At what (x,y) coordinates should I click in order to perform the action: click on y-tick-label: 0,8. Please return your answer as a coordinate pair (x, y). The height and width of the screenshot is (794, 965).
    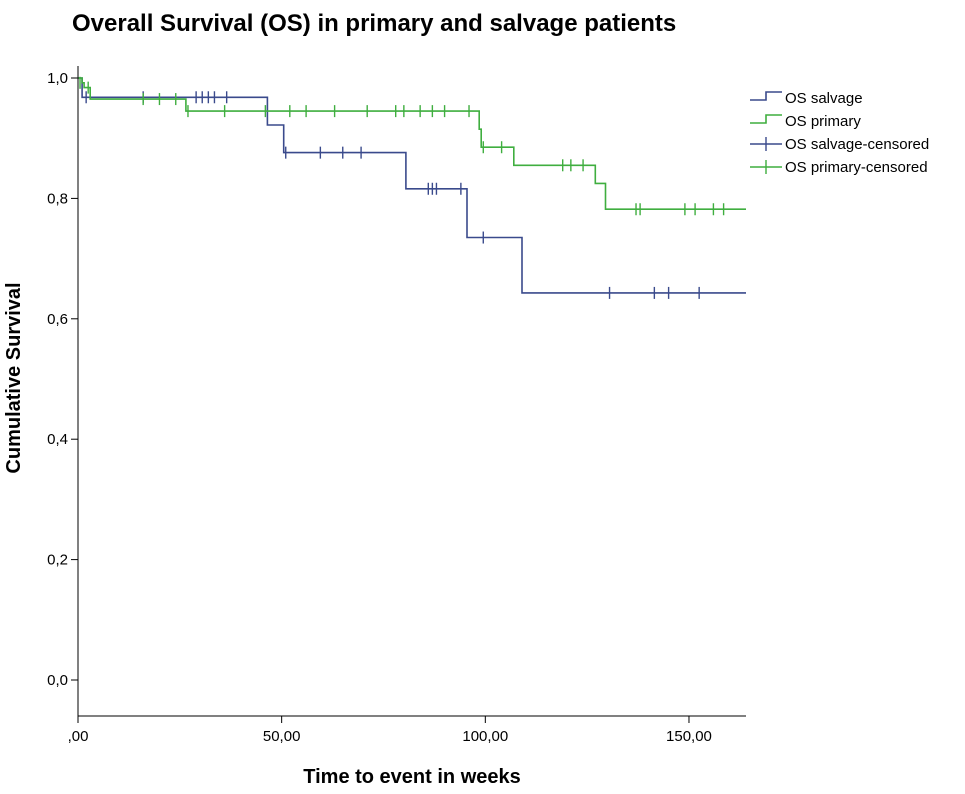
    Looking at the image, I should click on (57, 198).